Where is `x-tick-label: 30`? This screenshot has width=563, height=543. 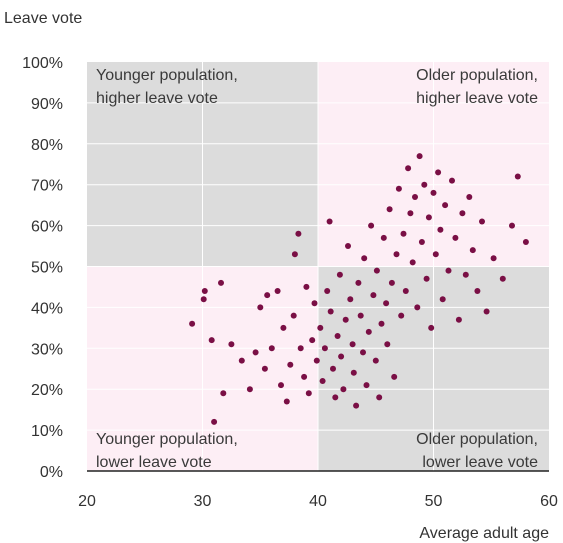 x-tick-label: 30 is located at coordinates (203, 501).